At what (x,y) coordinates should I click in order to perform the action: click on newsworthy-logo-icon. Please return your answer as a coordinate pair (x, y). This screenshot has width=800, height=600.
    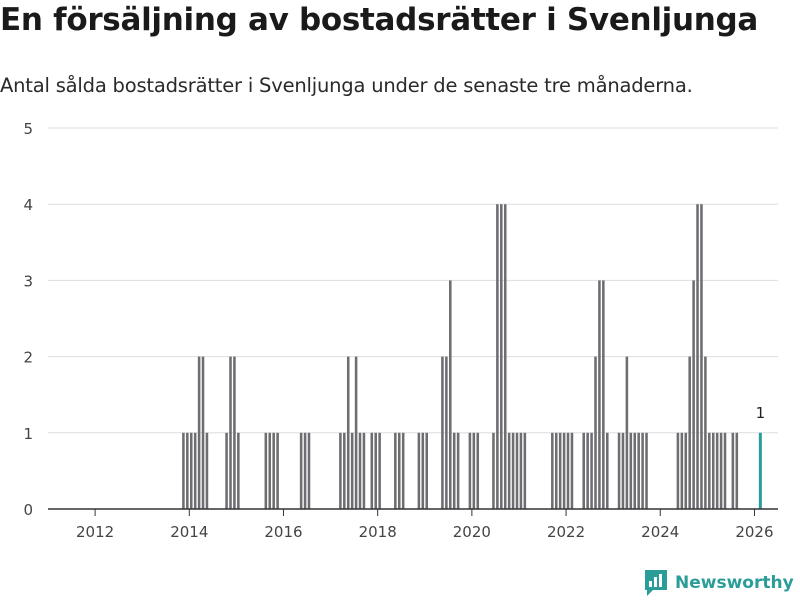
    Looking at the image, I should click on (656, 583).